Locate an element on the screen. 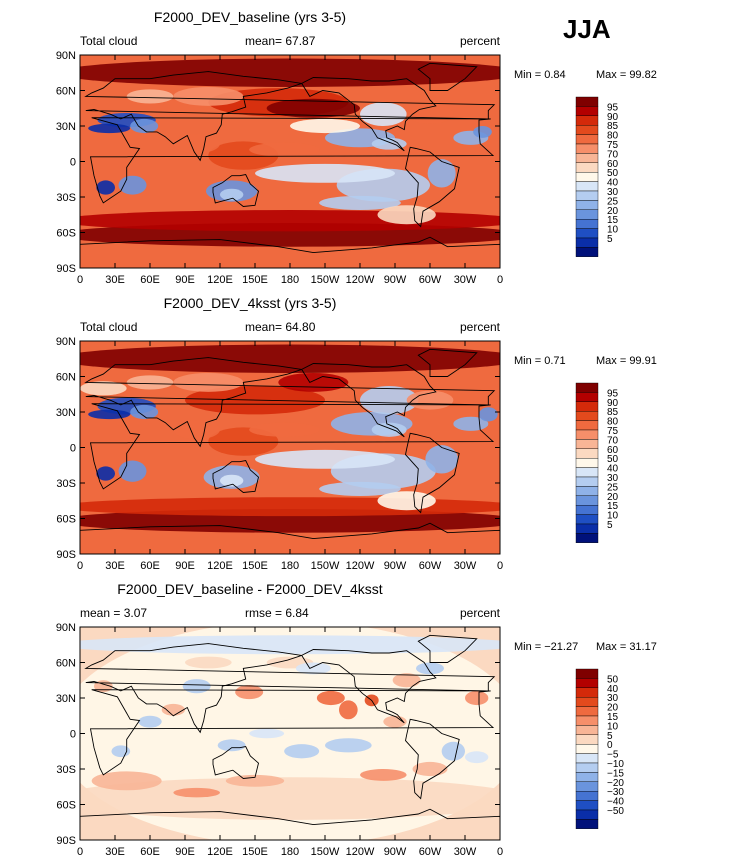  y-tick-label: 60S is located at coordinates (66, 234).